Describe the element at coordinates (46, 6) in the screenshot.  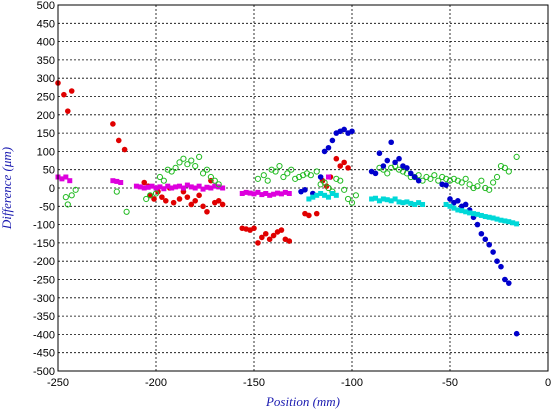
I see `y-tick-label: 500` at that location.